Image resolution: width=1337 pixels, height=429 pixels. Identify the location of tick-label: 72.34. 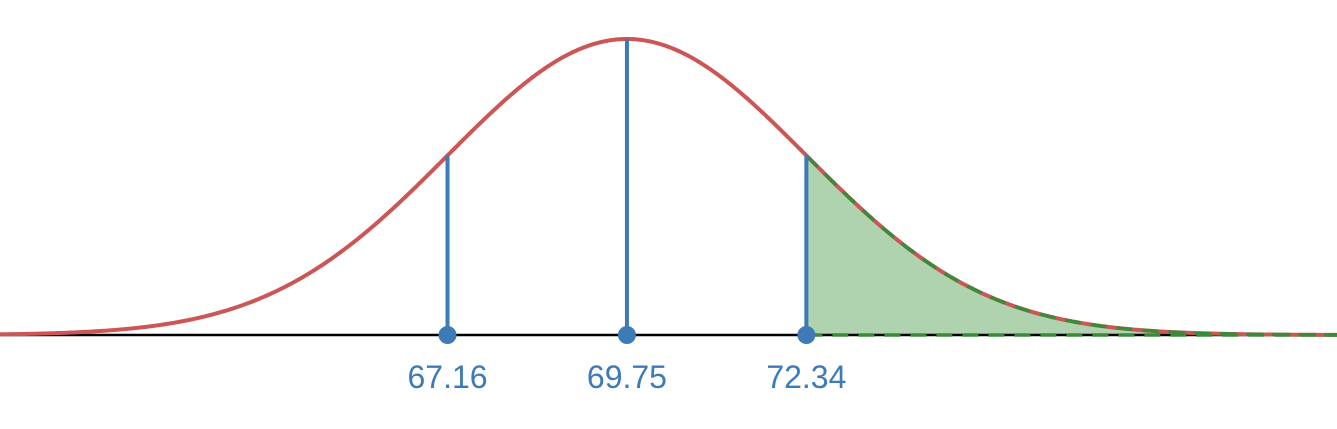
(806, 377).